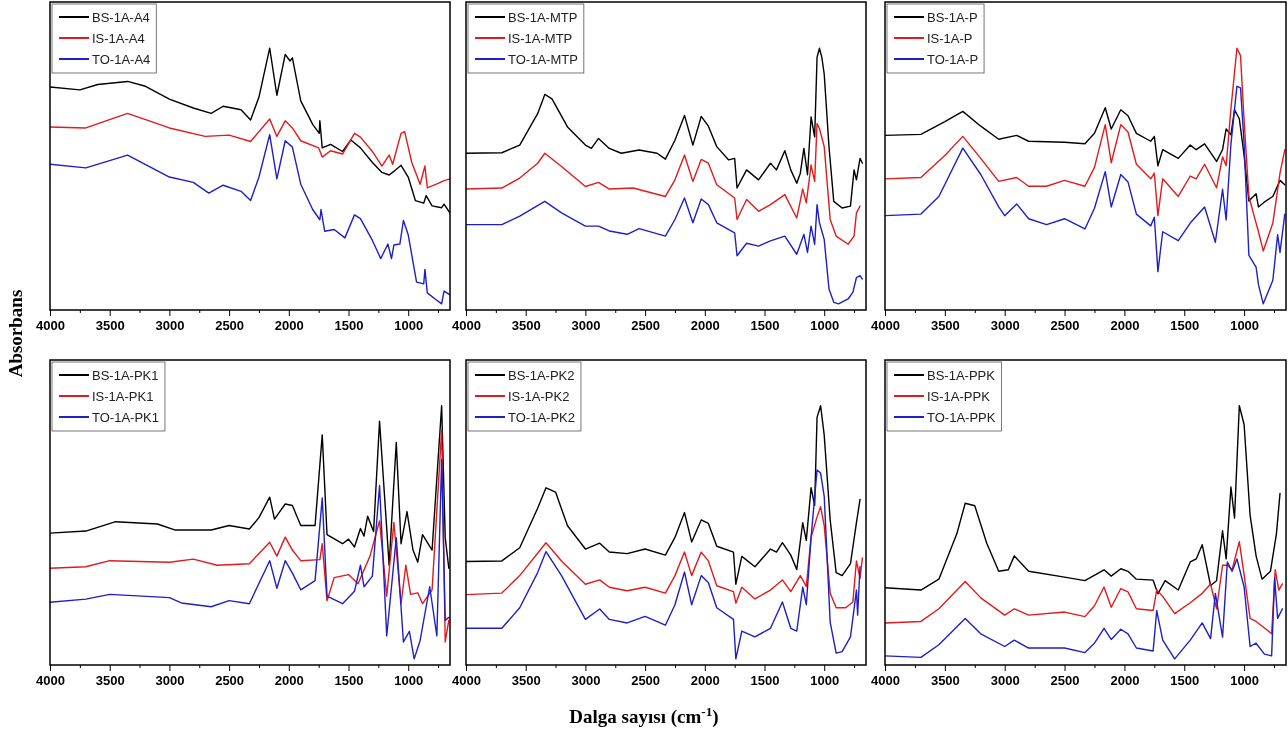 This screenshot has width=1288, height=735. I want to click on legend-label: BS-1A-P, so click(952, 17).